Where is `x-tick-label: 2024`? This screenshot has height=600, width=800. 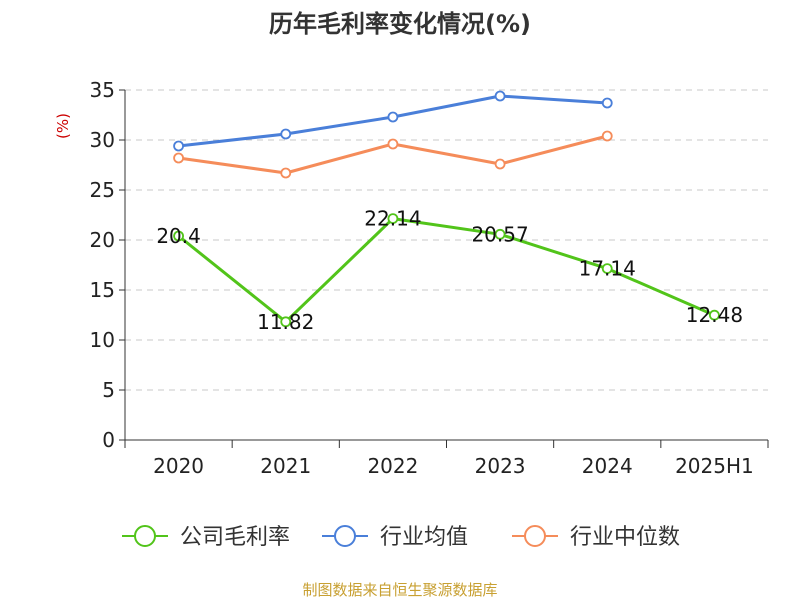 x-tick-label: 2024 is located at coordinates (607, 466).